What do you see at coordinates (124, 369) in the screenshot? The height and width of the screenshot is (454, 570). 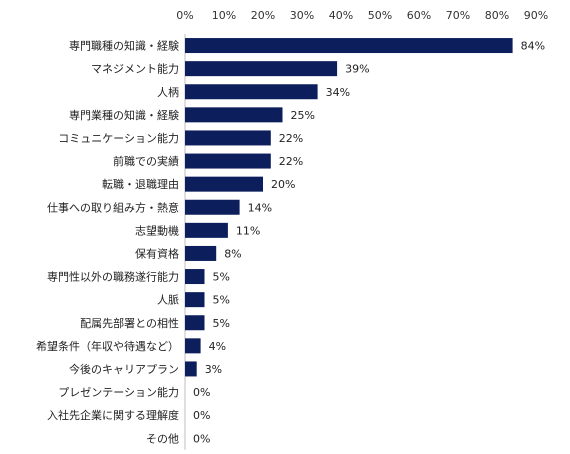 I see `category-label: 今後のキャリアプラン` at bounding box center [124, 369].